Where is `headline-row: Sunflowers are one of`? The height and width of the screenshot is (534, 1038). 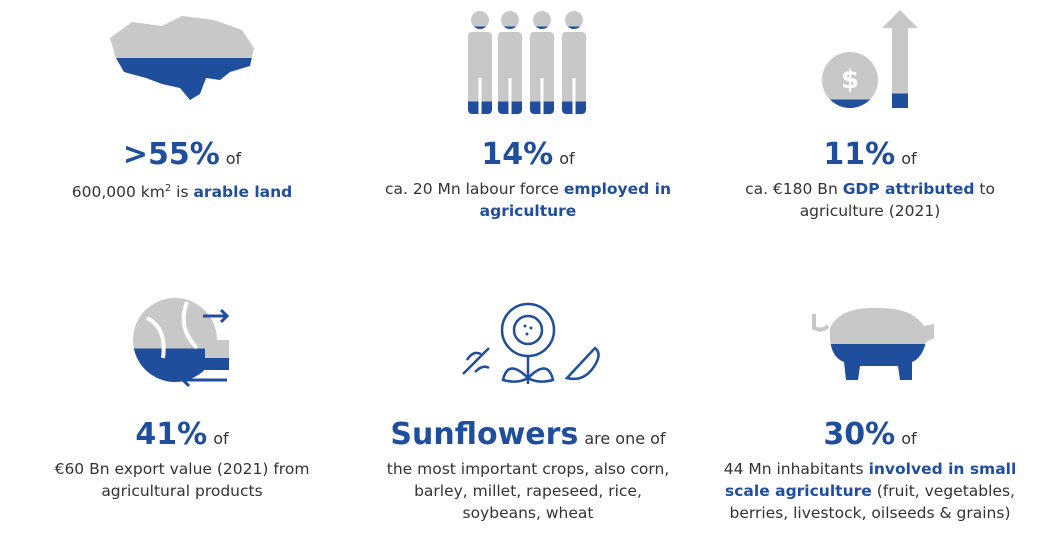 headline-row: Sunflowers are one of is located at coordinates (528, 437).